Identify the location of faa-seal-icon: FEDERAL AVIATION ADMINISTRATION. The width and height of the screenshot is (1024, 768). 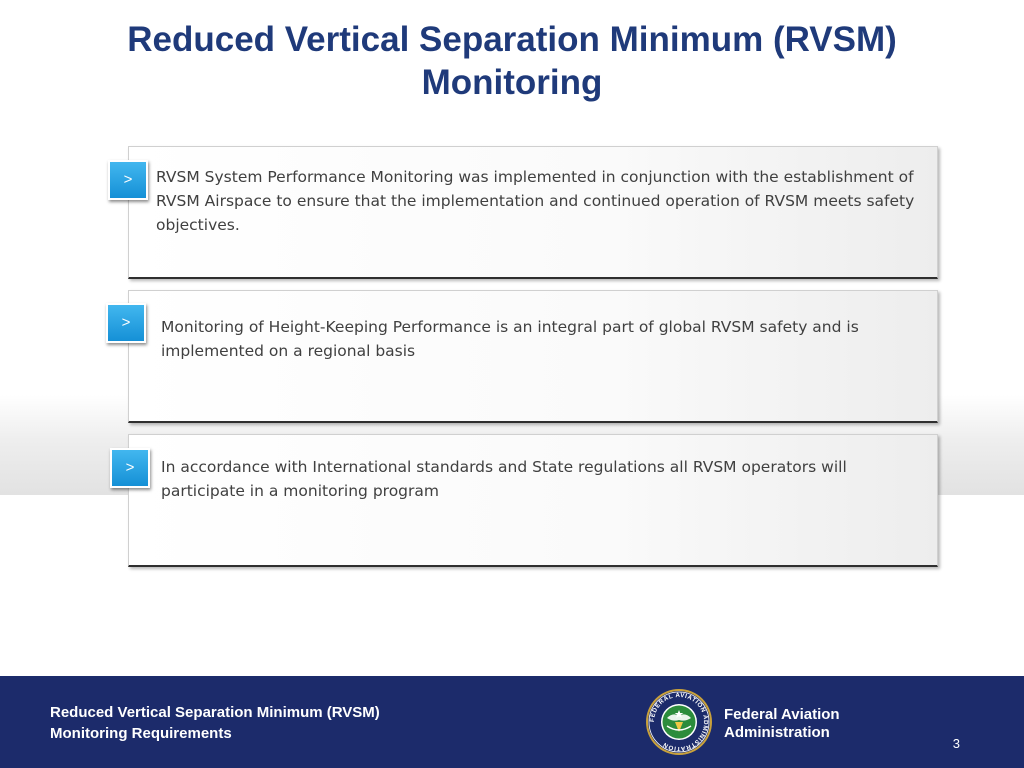
(679, 722).